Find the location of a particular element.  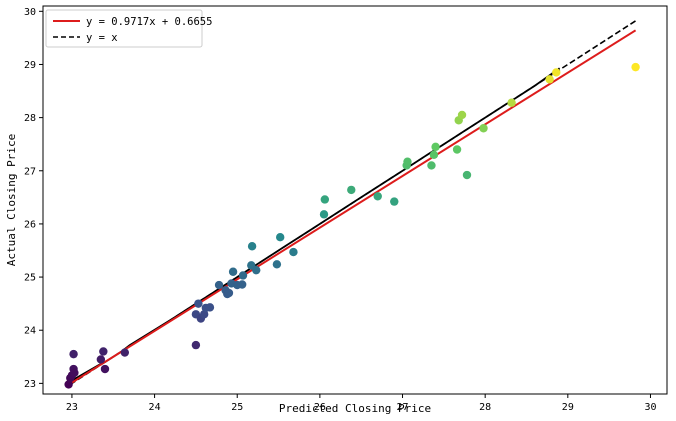

x-tick-label: 23 is located at coordinates (72, 407).